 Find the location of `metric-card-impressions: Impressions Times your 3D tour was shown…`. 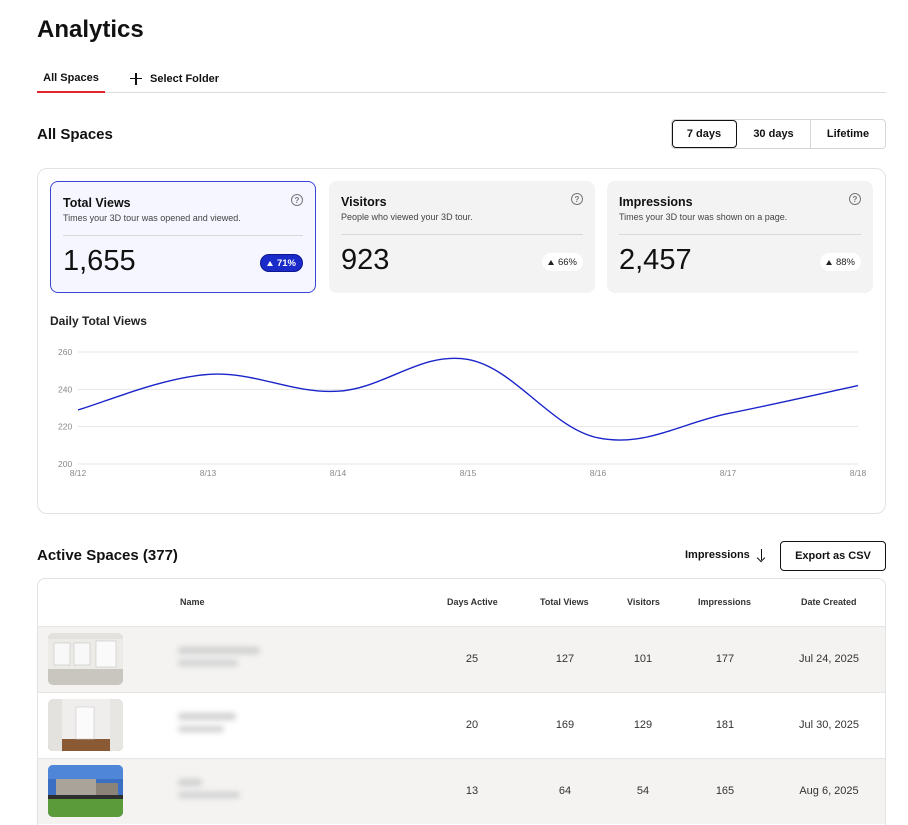

metric-card-impressions: Impressions Times your 3D tour was shown… is located at coordinates (740, 237).